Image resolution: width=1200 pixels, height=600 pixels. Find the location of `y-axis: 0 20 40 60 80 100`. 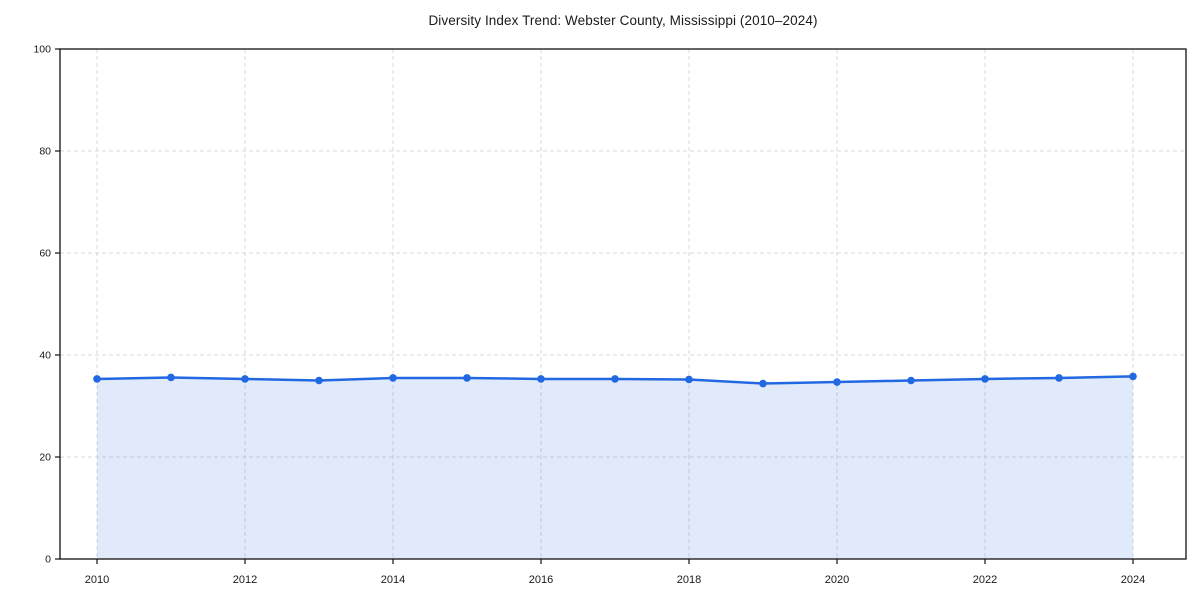

y-axis: 0 20 40 60 80 100 is located at coordinates (46, 305).